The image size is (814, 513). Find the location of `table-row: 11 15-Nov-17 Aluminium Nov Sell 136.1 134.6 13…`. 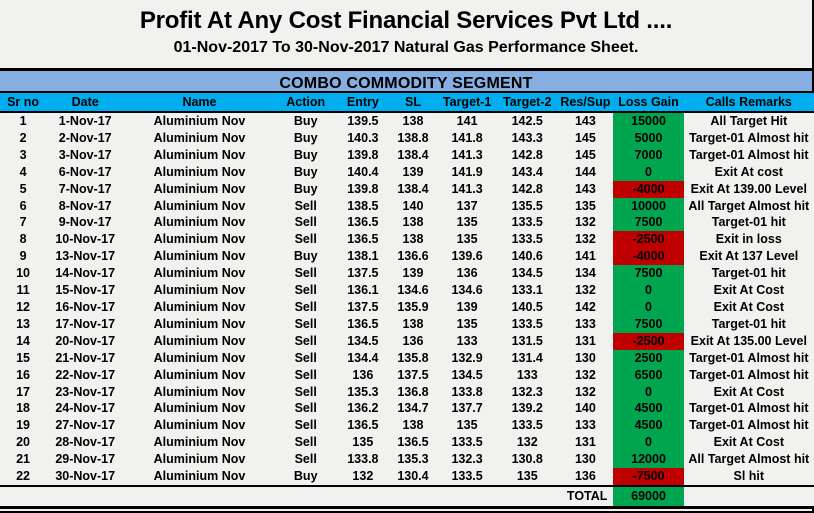

table-row: 11 15-Nov-17 Aluminium Nov Sell 136.1 134.6 13… is located at coordinates (407, 290).